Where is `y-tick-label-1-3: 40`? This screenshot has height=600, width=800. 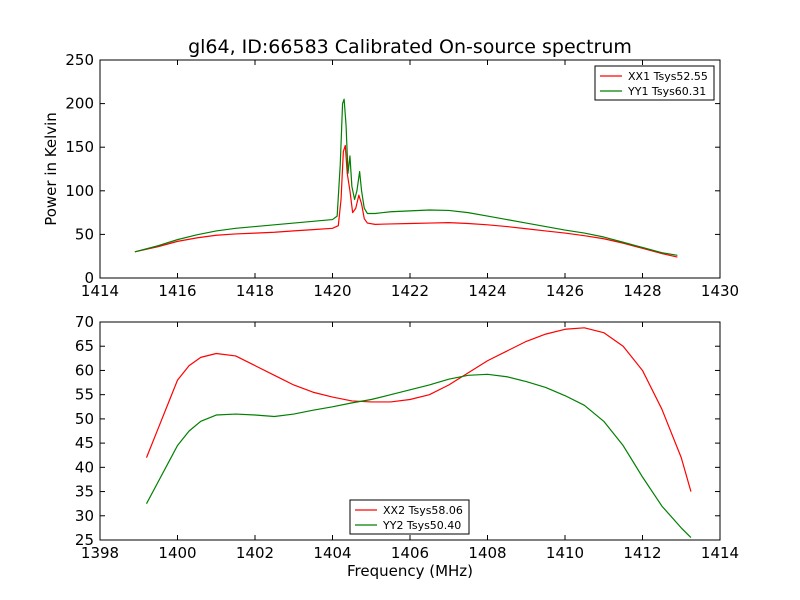
y-tick-label-1-3: 40 is located at coordinates (84, 467).